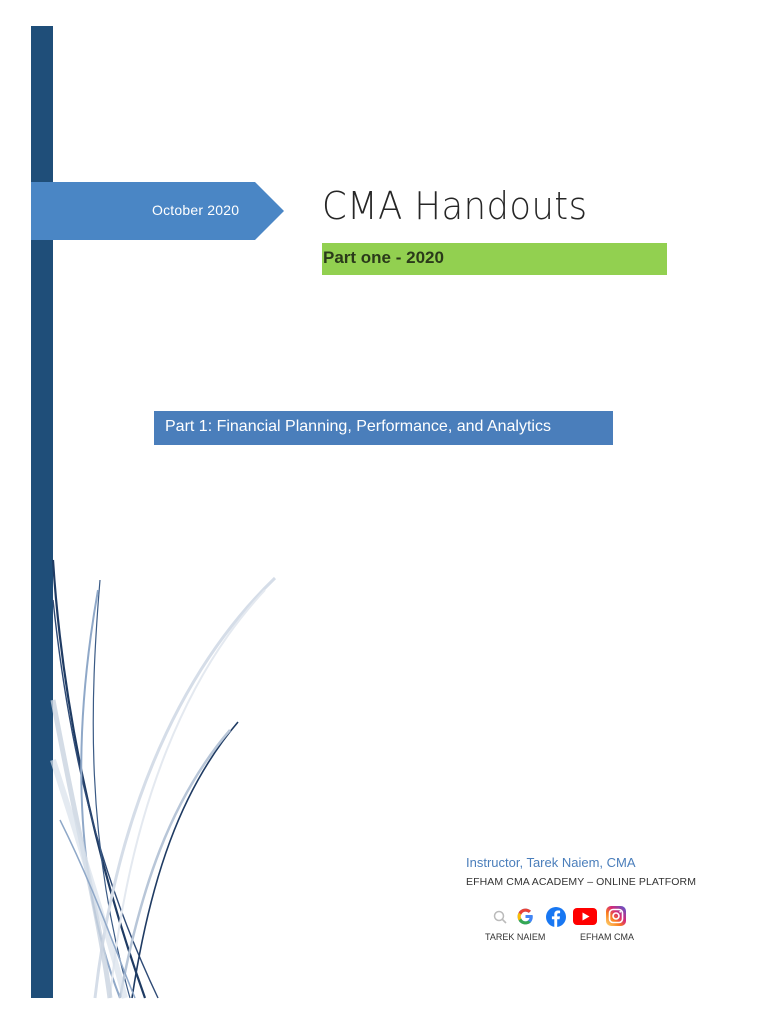  I want to click on social-icons, so click(565, 917).